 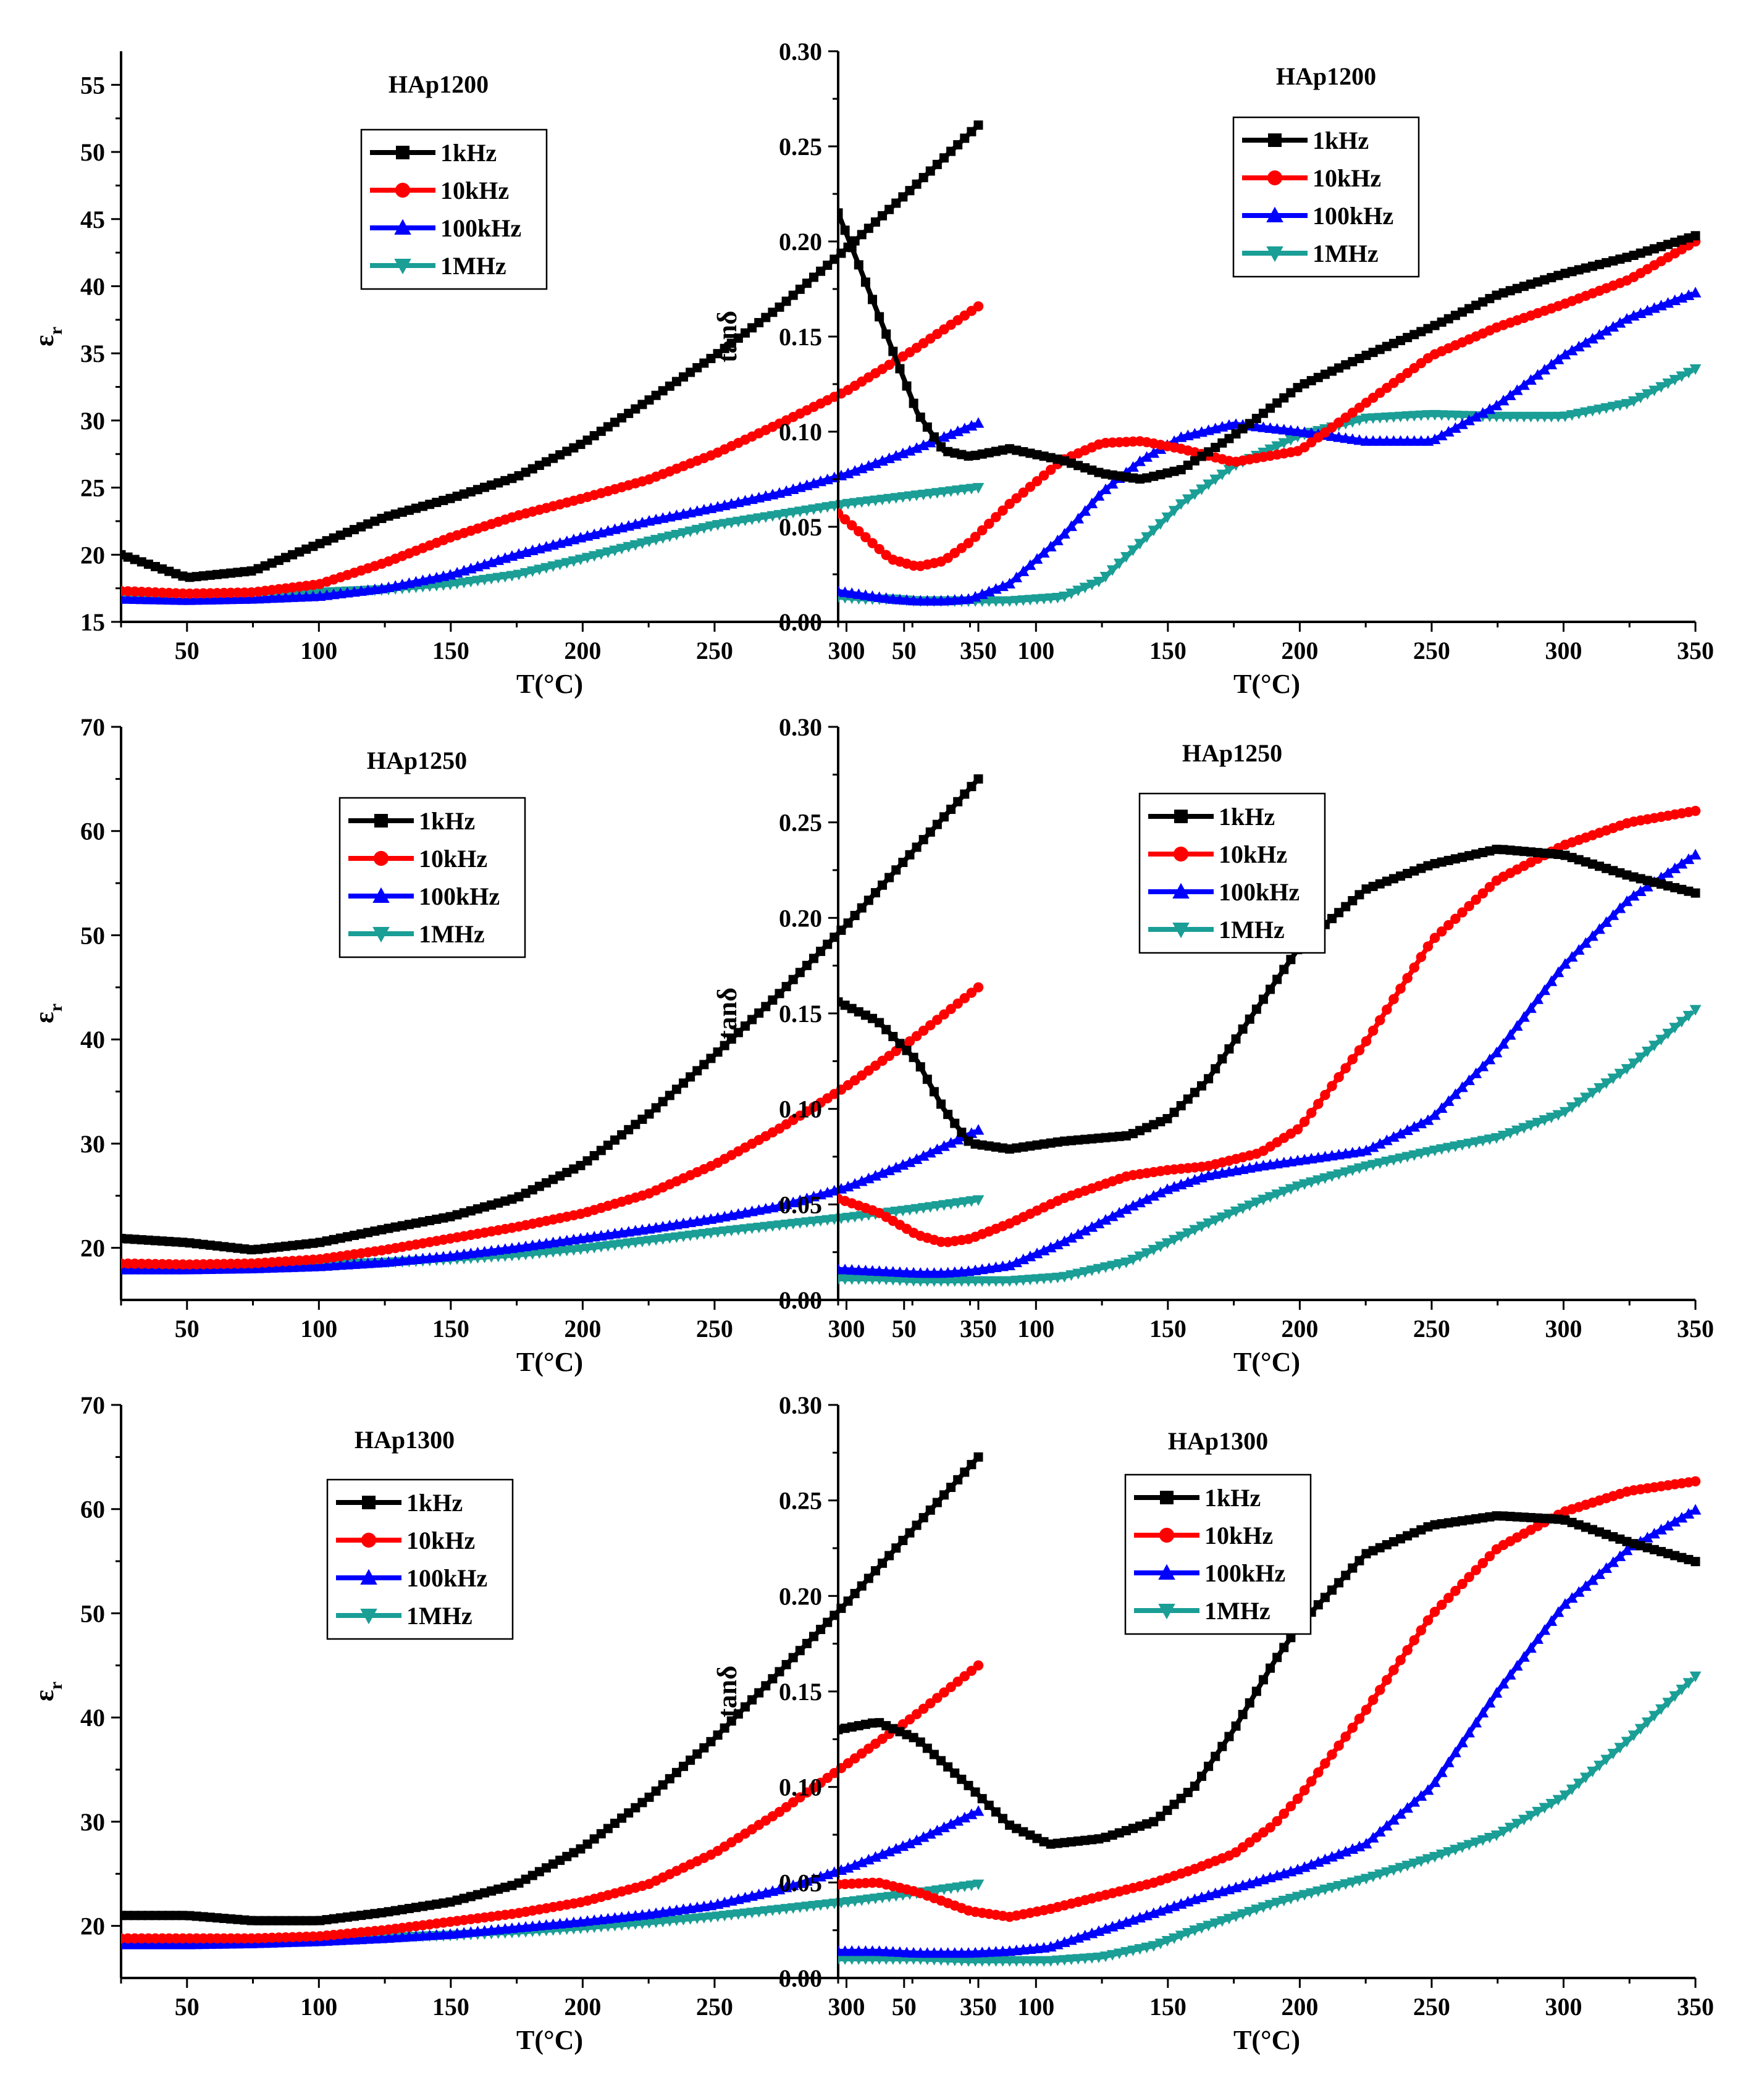 I want to click on legend-marker, so click(x=1275, y=178).